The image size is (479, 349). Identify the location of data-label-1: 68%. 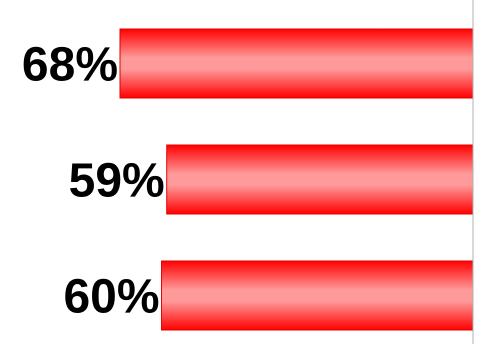
(70, 65).